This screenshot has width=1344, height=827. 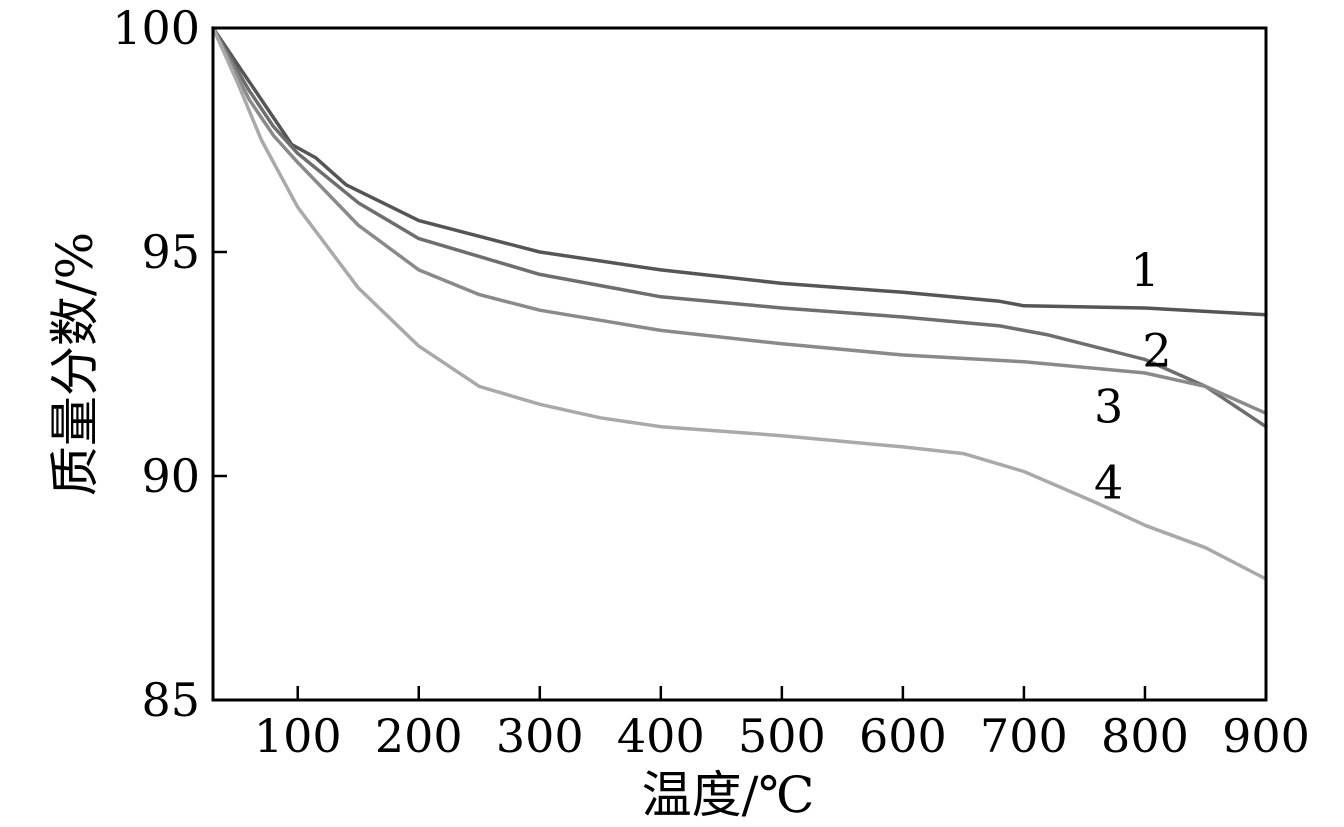 I want to click on series-label-1: 1, so click(x=1144, y=270).